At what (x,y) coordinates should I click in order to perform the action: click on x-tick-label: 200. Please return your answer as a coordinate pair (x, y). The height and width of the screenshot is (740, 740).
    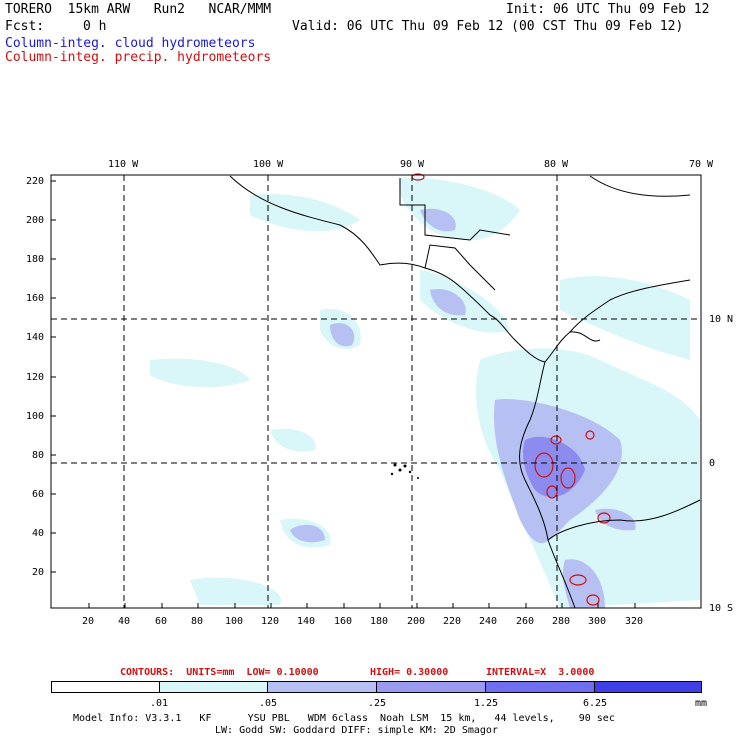
    Looking at the image, I should click on (416, 621).